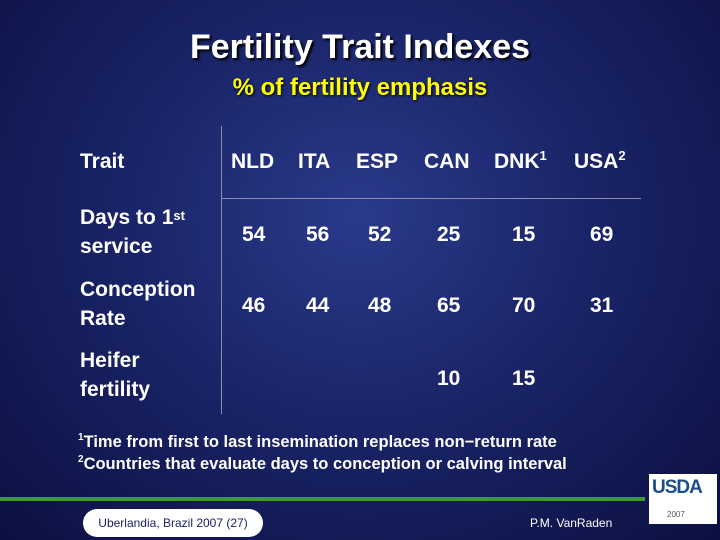  What do you see at coordinates (318, 305) in the screenshot?
I see `table-cell: 44` at bounding box center [318, 305].